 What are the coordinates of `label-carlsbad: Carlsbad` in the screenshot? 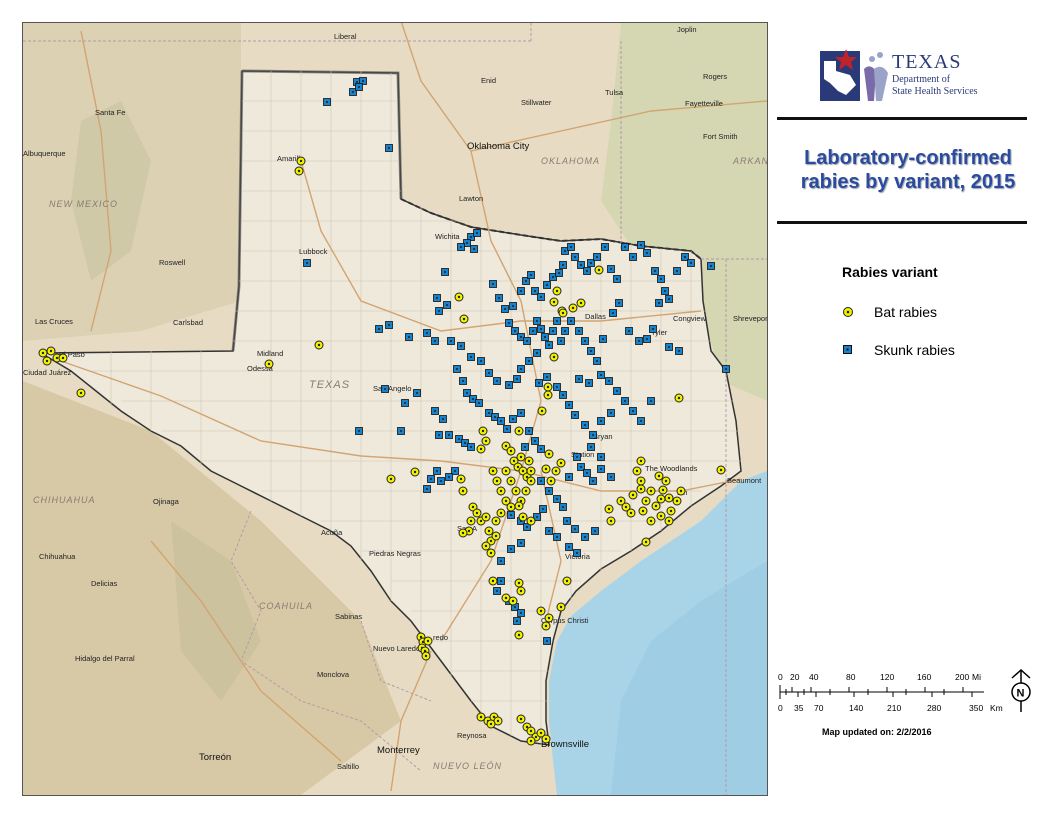 It's located at (188, 322).